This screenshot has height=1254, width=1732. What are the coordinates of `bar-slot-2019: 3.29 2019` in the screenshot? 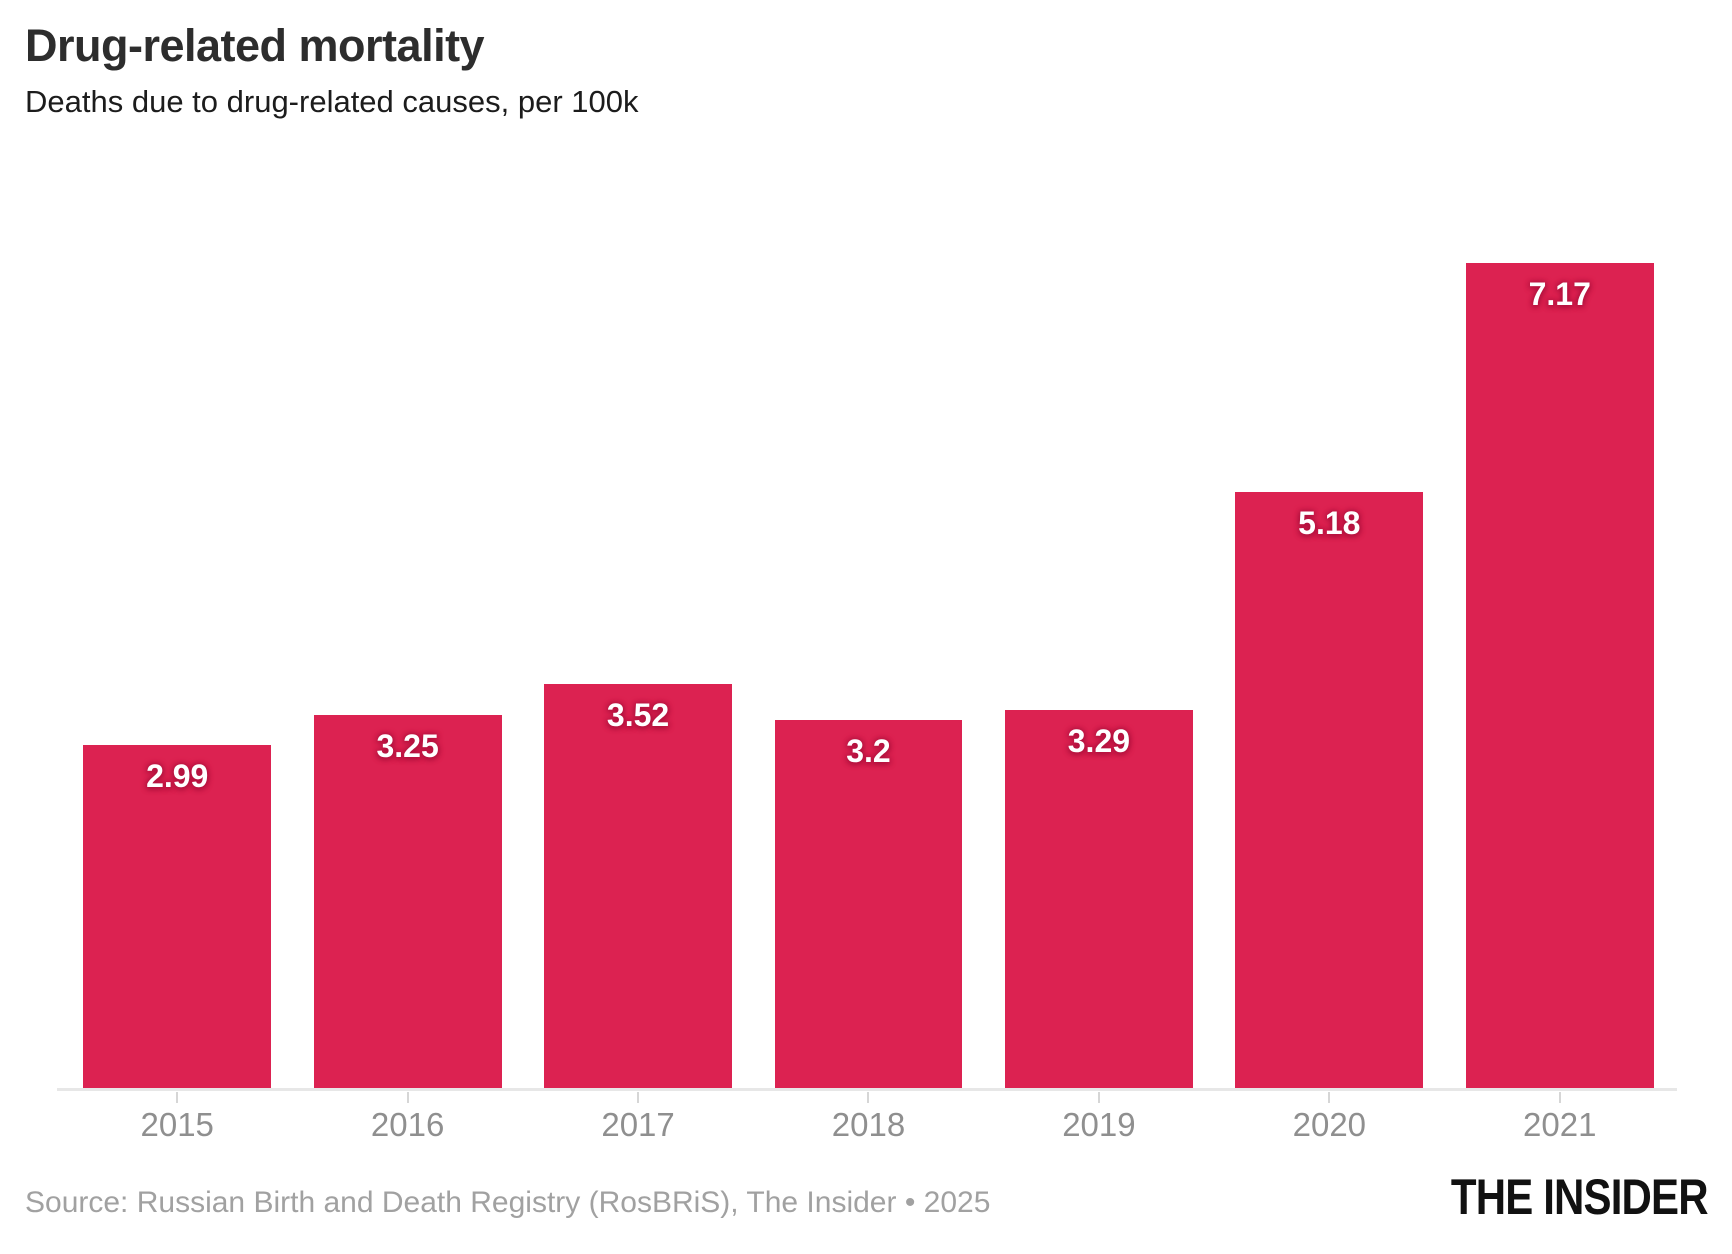 It's located at (1099, 703).